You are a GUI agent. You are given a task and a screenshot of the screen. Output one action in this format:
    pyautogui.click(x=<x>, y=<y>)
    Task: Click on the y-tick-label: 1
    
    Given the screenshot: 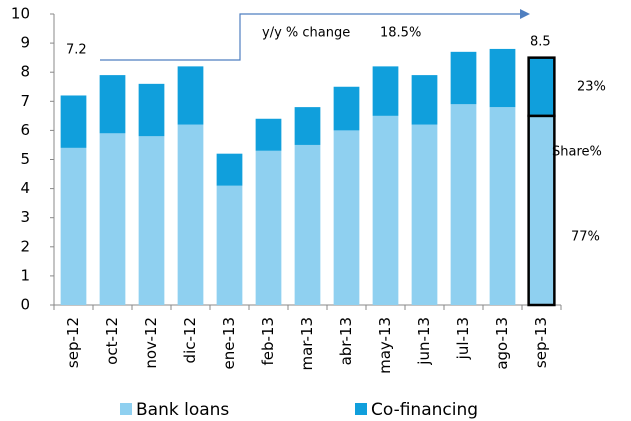 What is the action you would take?
    pyautogui.click(x=25, y=275)
    